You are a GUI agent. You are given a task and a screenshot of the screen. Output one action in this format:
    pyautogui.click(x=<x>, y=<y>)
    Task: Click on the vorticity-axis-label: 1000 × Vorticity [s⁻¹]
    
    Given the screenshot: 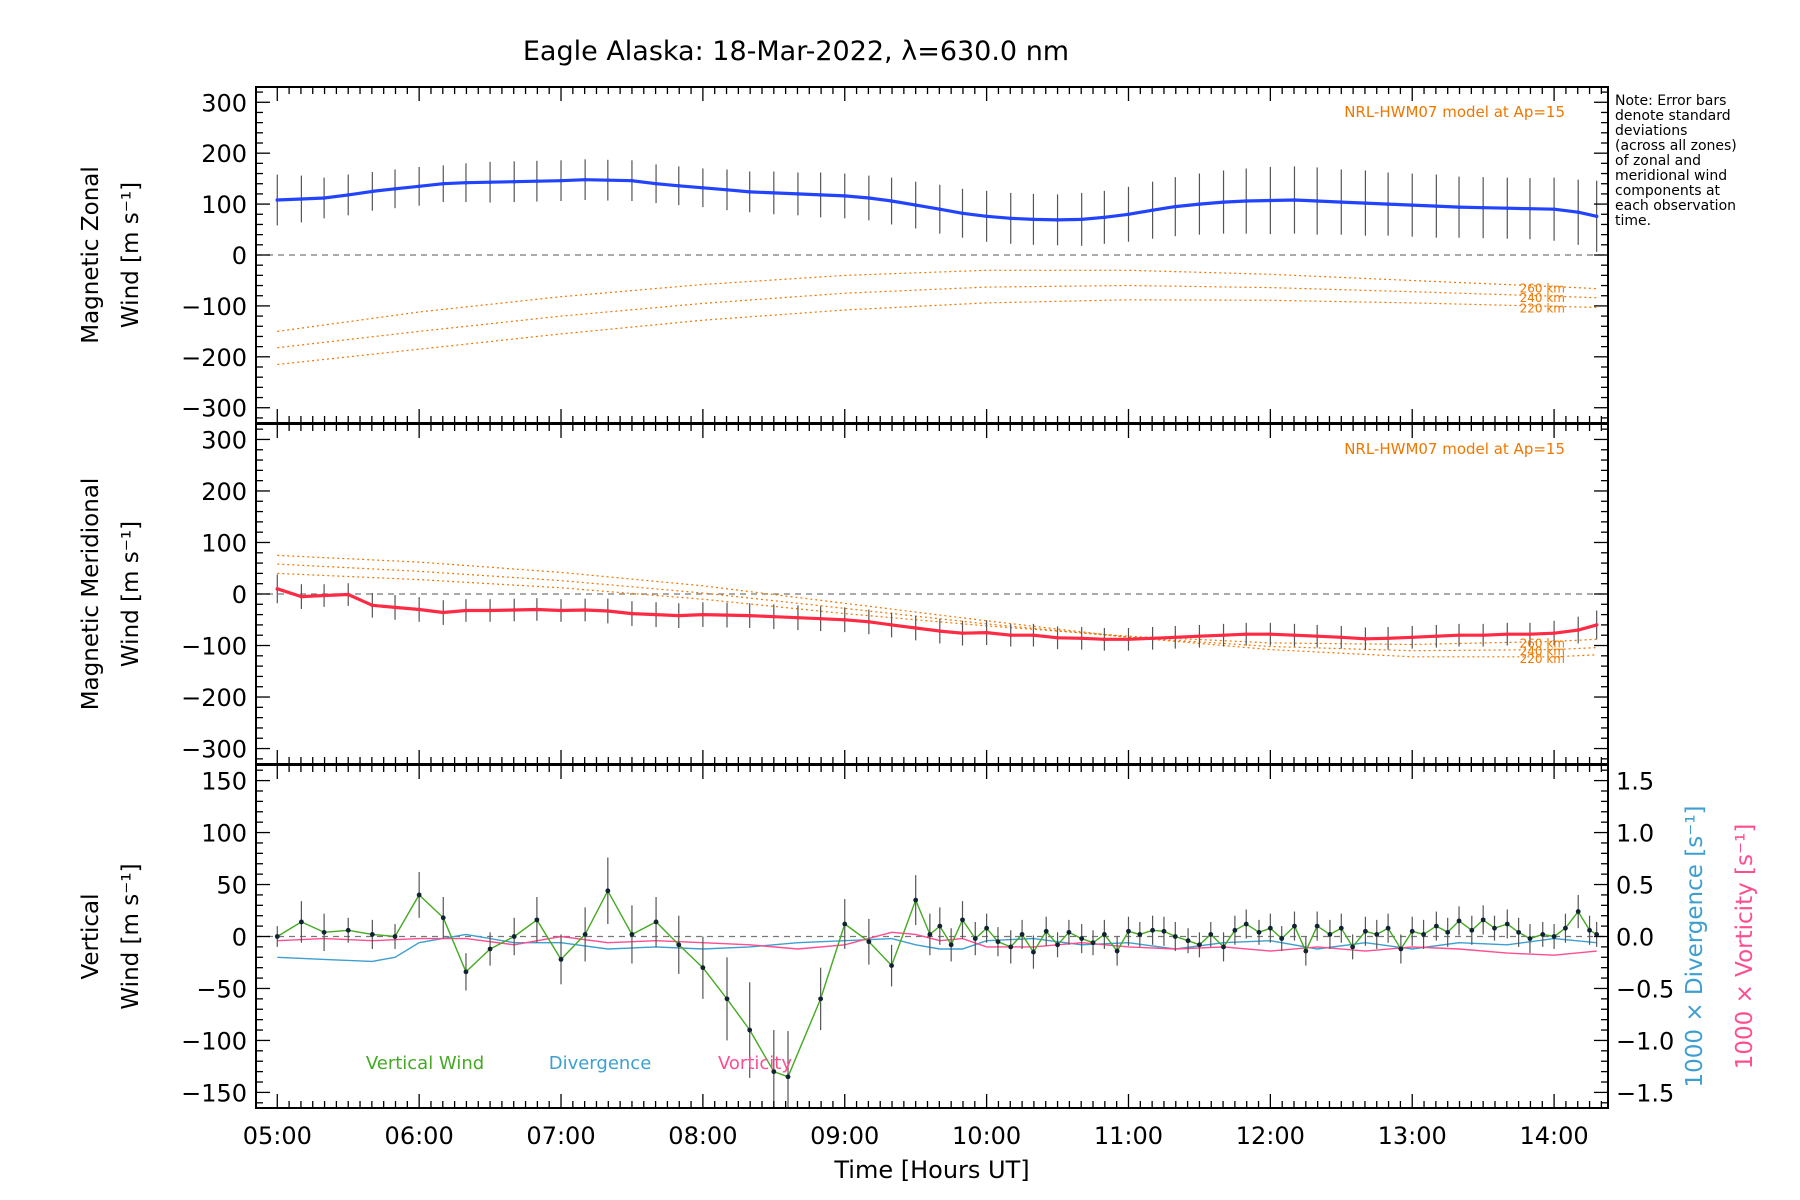 What is the action you would take?
    pyautogui.click(x=1745, y=947)
    